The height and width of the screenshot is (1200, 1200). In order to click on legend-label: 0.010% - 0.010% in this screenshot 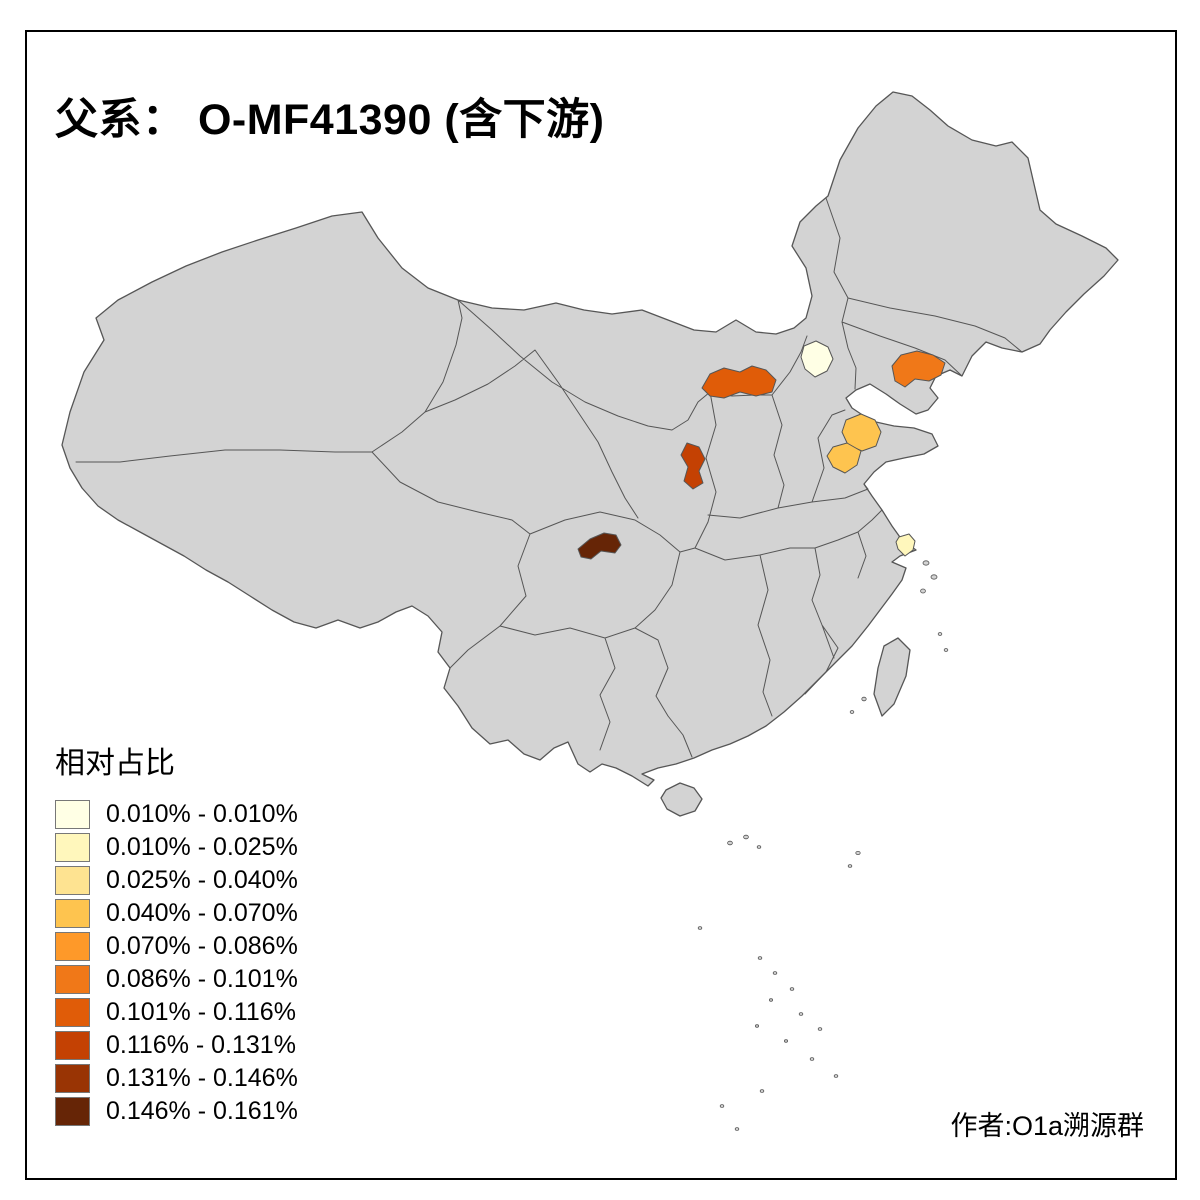, I will do `click(202, 814)`.